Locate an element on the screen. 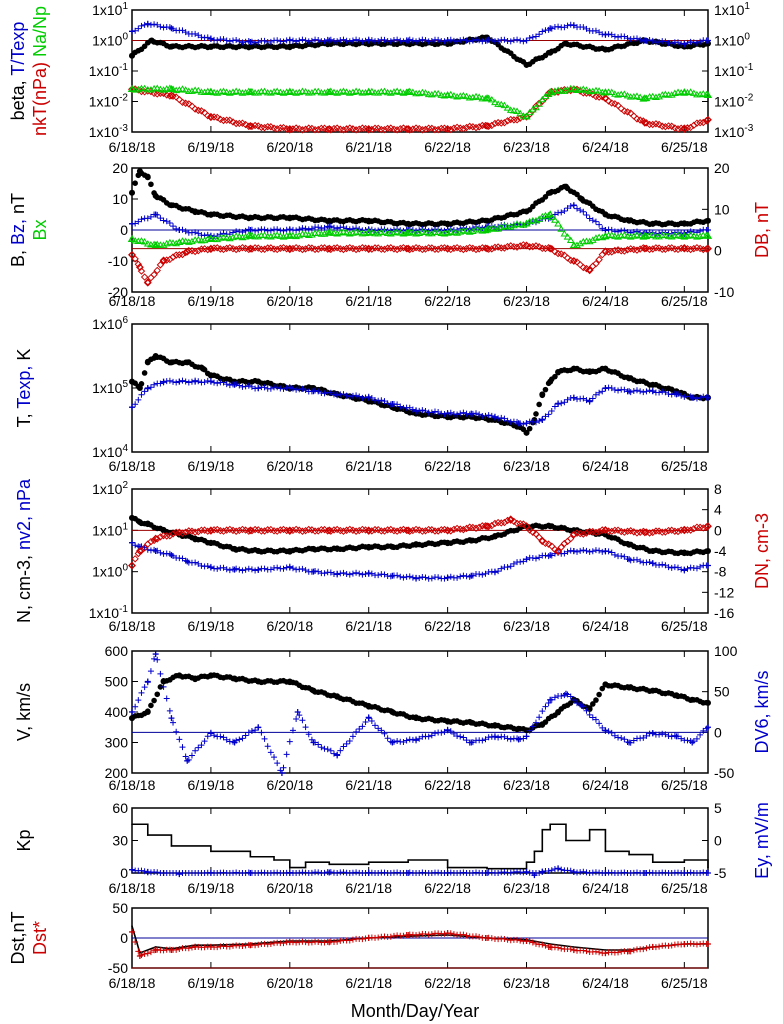  y-tick-label: 1x100 is located at coordinates (110, 40).